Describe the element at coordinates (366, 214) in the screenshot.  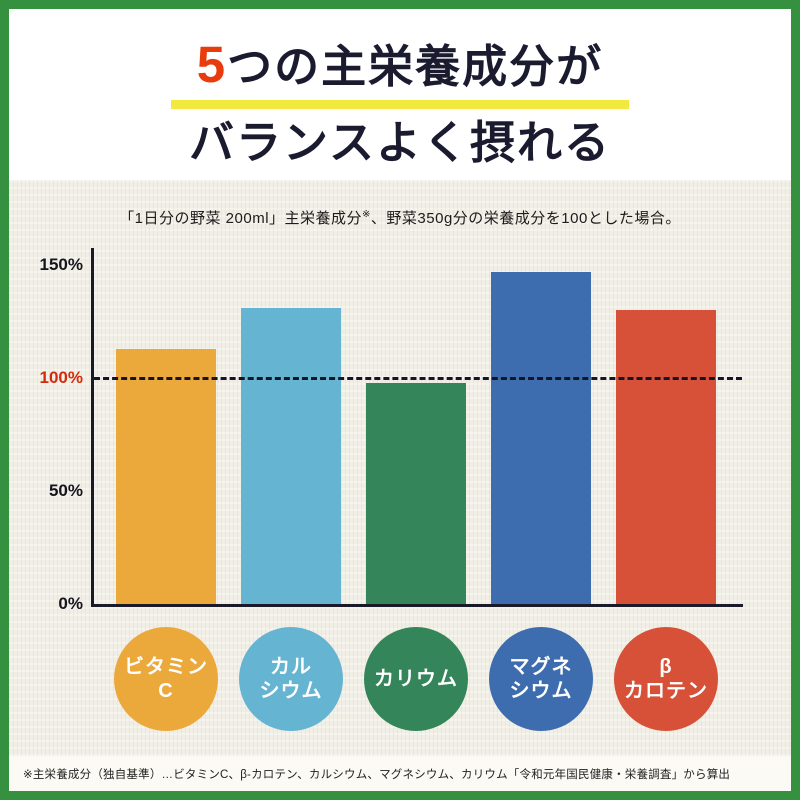
I see `chart-subtitle-asterisk: ※` at that location.